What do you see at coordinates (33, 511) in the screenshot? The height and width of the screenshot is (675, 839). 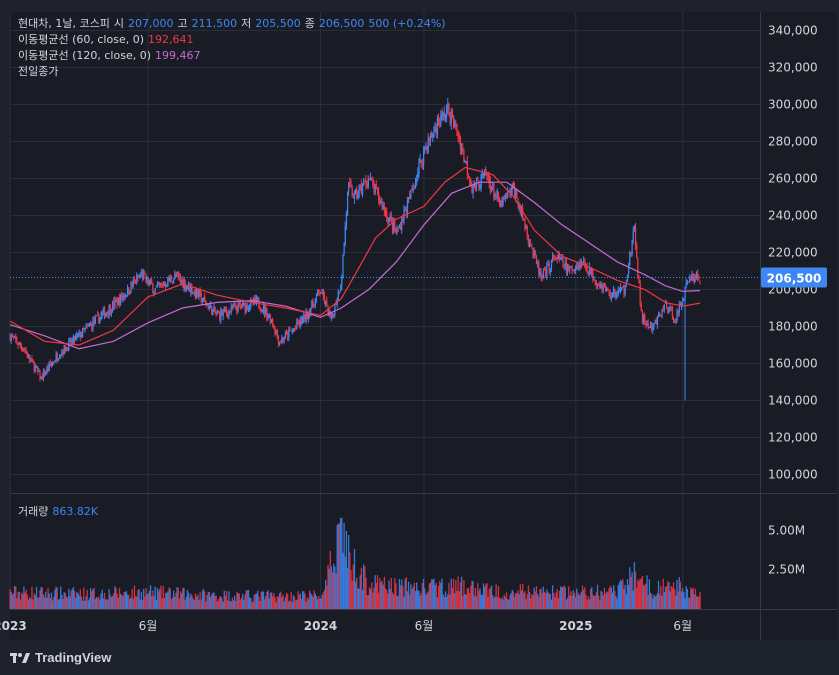 I see `volume-legend-label: 거래량` at bounding box center [33, 511].